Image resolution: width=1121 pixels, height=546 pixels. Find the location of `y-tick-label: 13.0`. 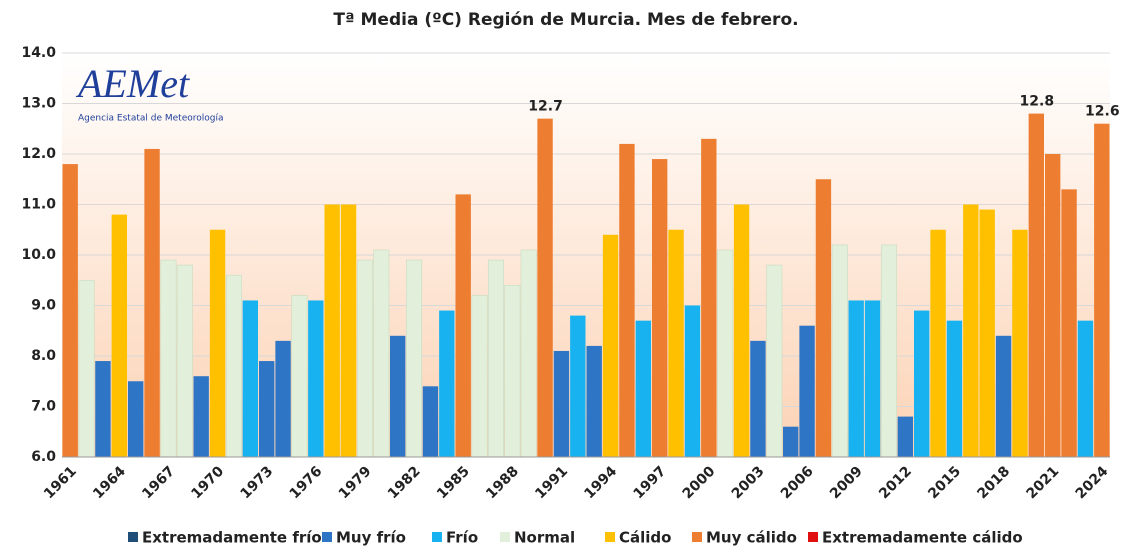

y-tick-label: 13.0 is located at coordinates (38, 104).